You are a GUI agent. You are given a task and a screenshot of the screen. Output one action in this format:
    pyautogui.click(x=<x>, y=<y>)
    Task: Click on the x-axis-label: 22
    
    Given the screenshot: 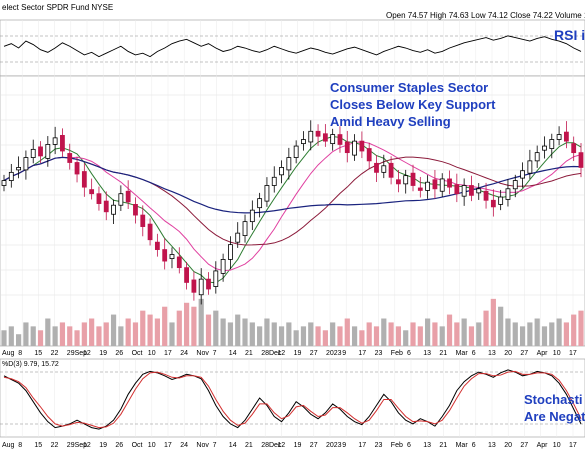 What is the action you would take?
    pyautogui.click(x=55, y=445)
    